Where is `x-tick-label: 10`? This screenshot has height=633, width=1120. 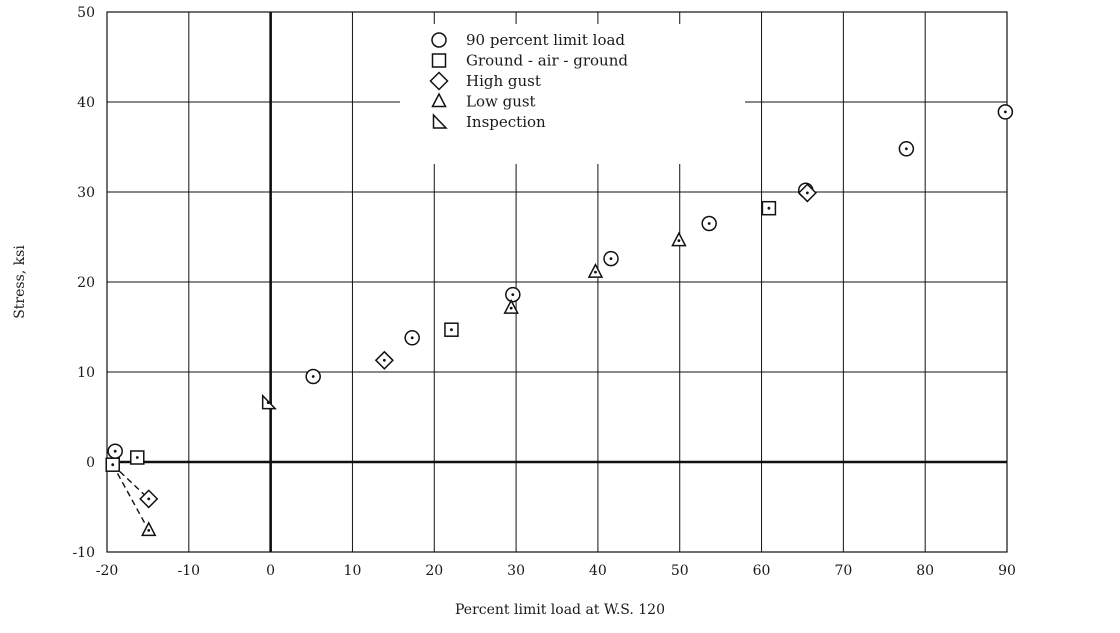
x-tick-label: 10 is located at coordinates (353, 571).